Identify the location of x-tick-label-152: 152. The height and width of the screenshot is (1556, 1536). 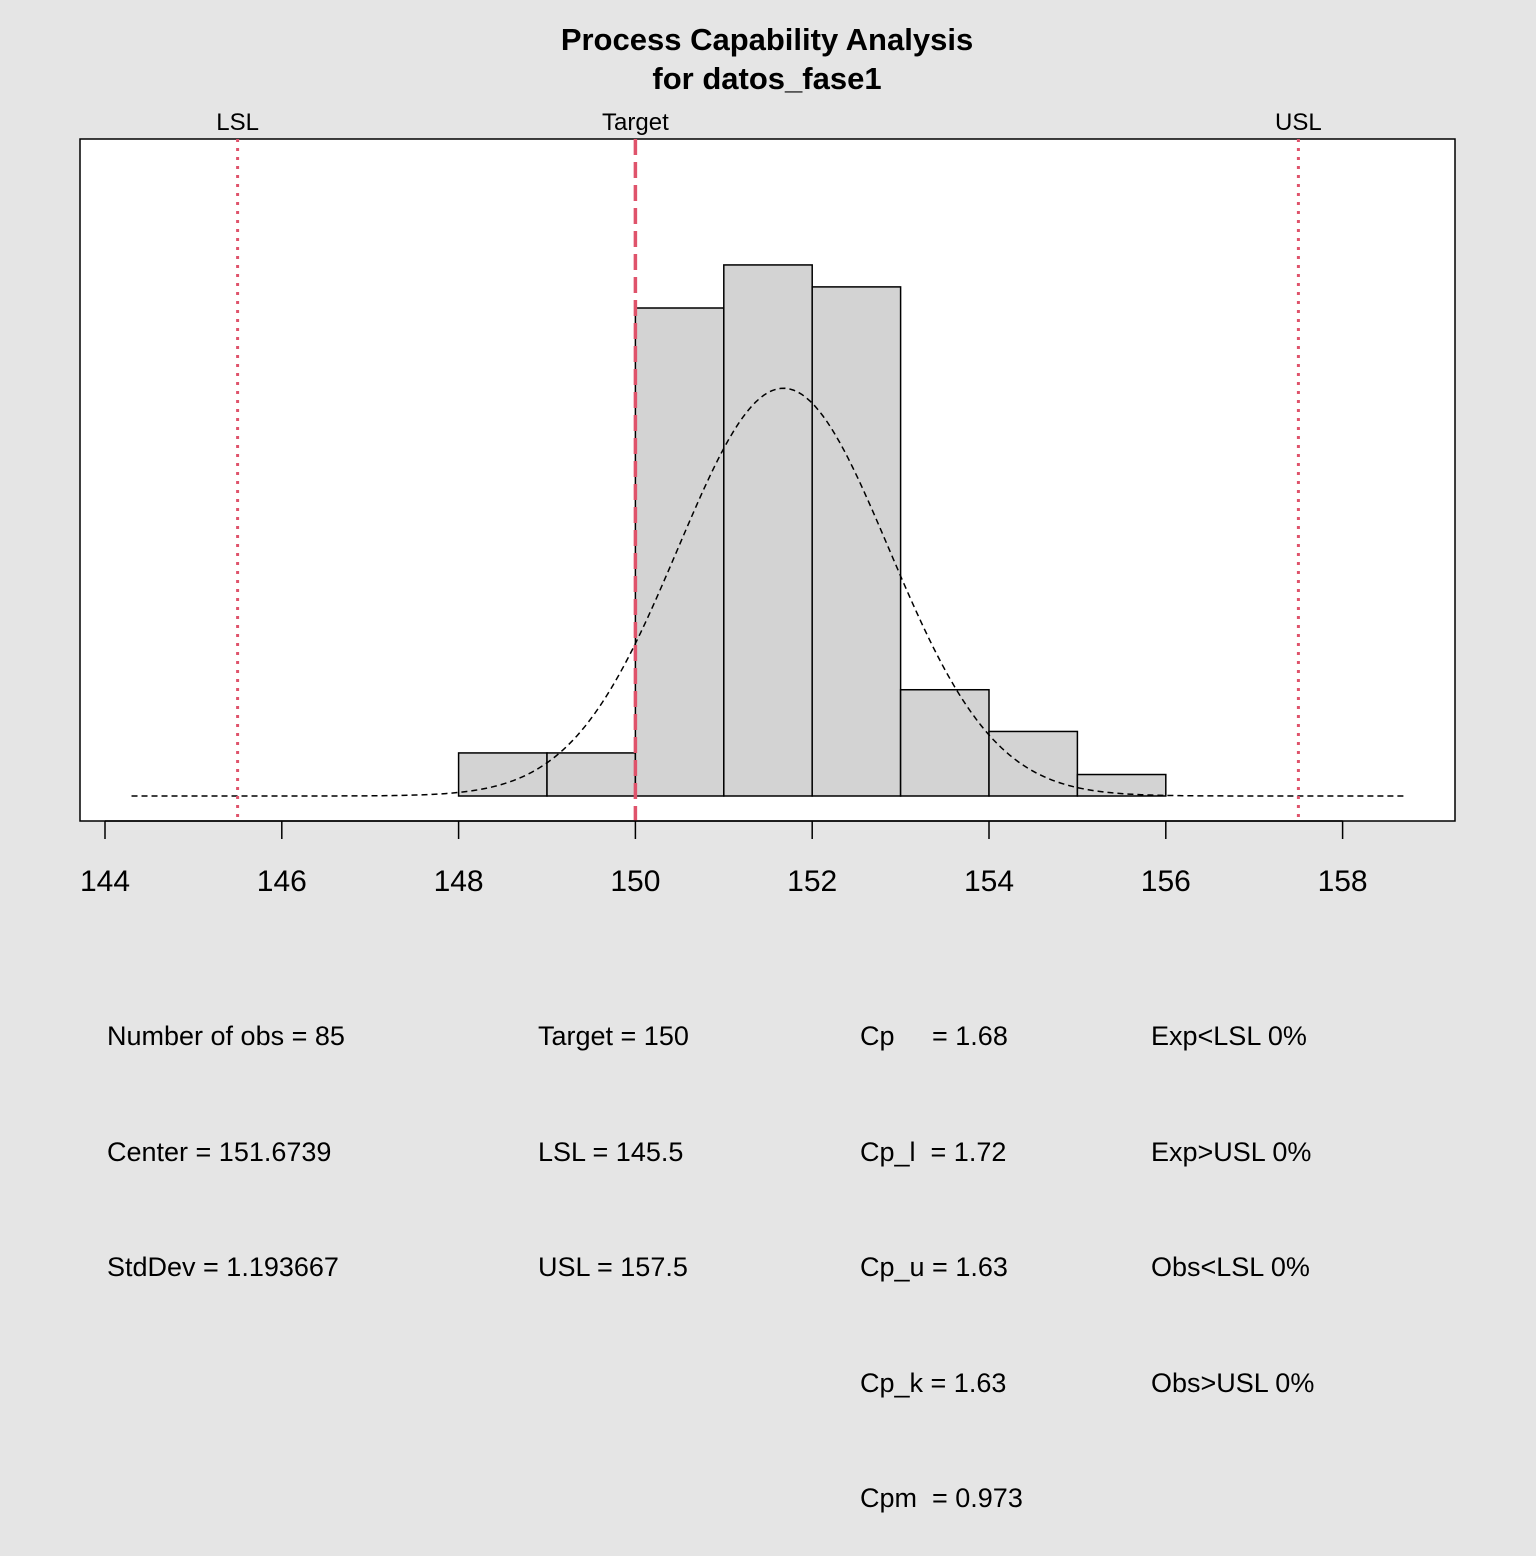
(812, 881).